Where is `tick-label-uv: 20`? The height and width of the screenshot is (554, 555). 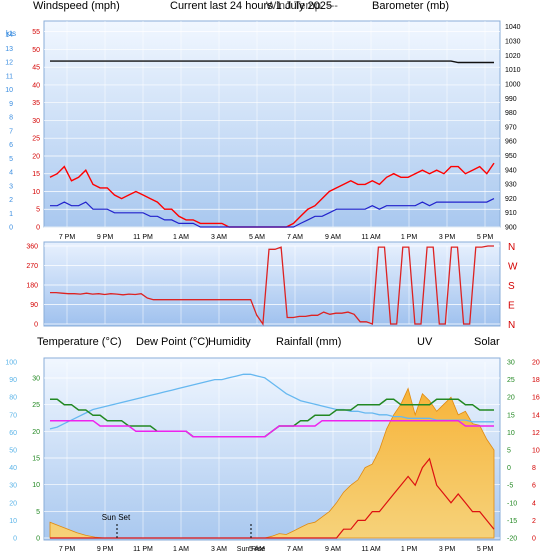
tick-label-uv: 20 is located at coordinates (536, 363).